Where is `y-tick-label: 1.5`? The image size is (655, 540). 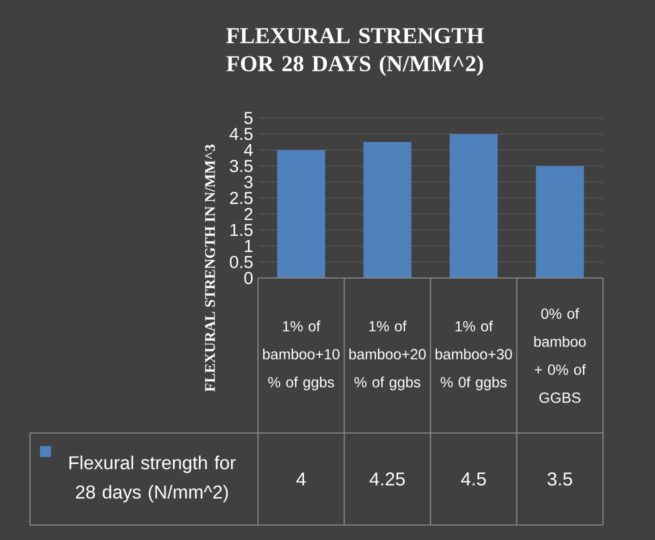
y-tick-label: 1.5 is located at coordinates (241, 230).